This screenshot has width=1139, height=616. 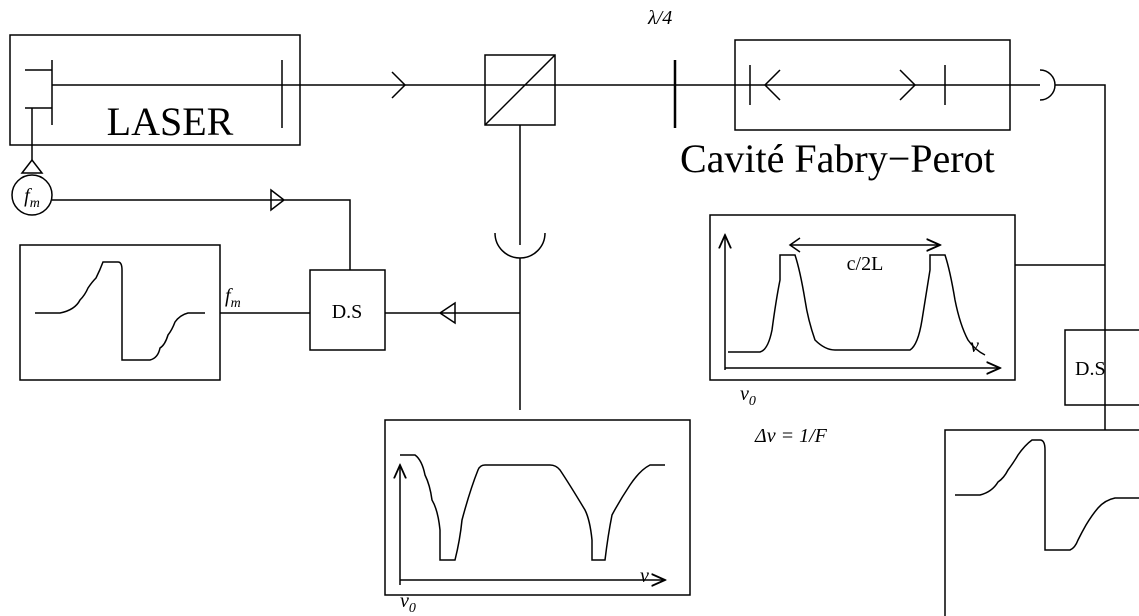 What do you see at coordinates (120, 312) in the screenshot?
I see `scope-left` at bounding box center [120, 312].